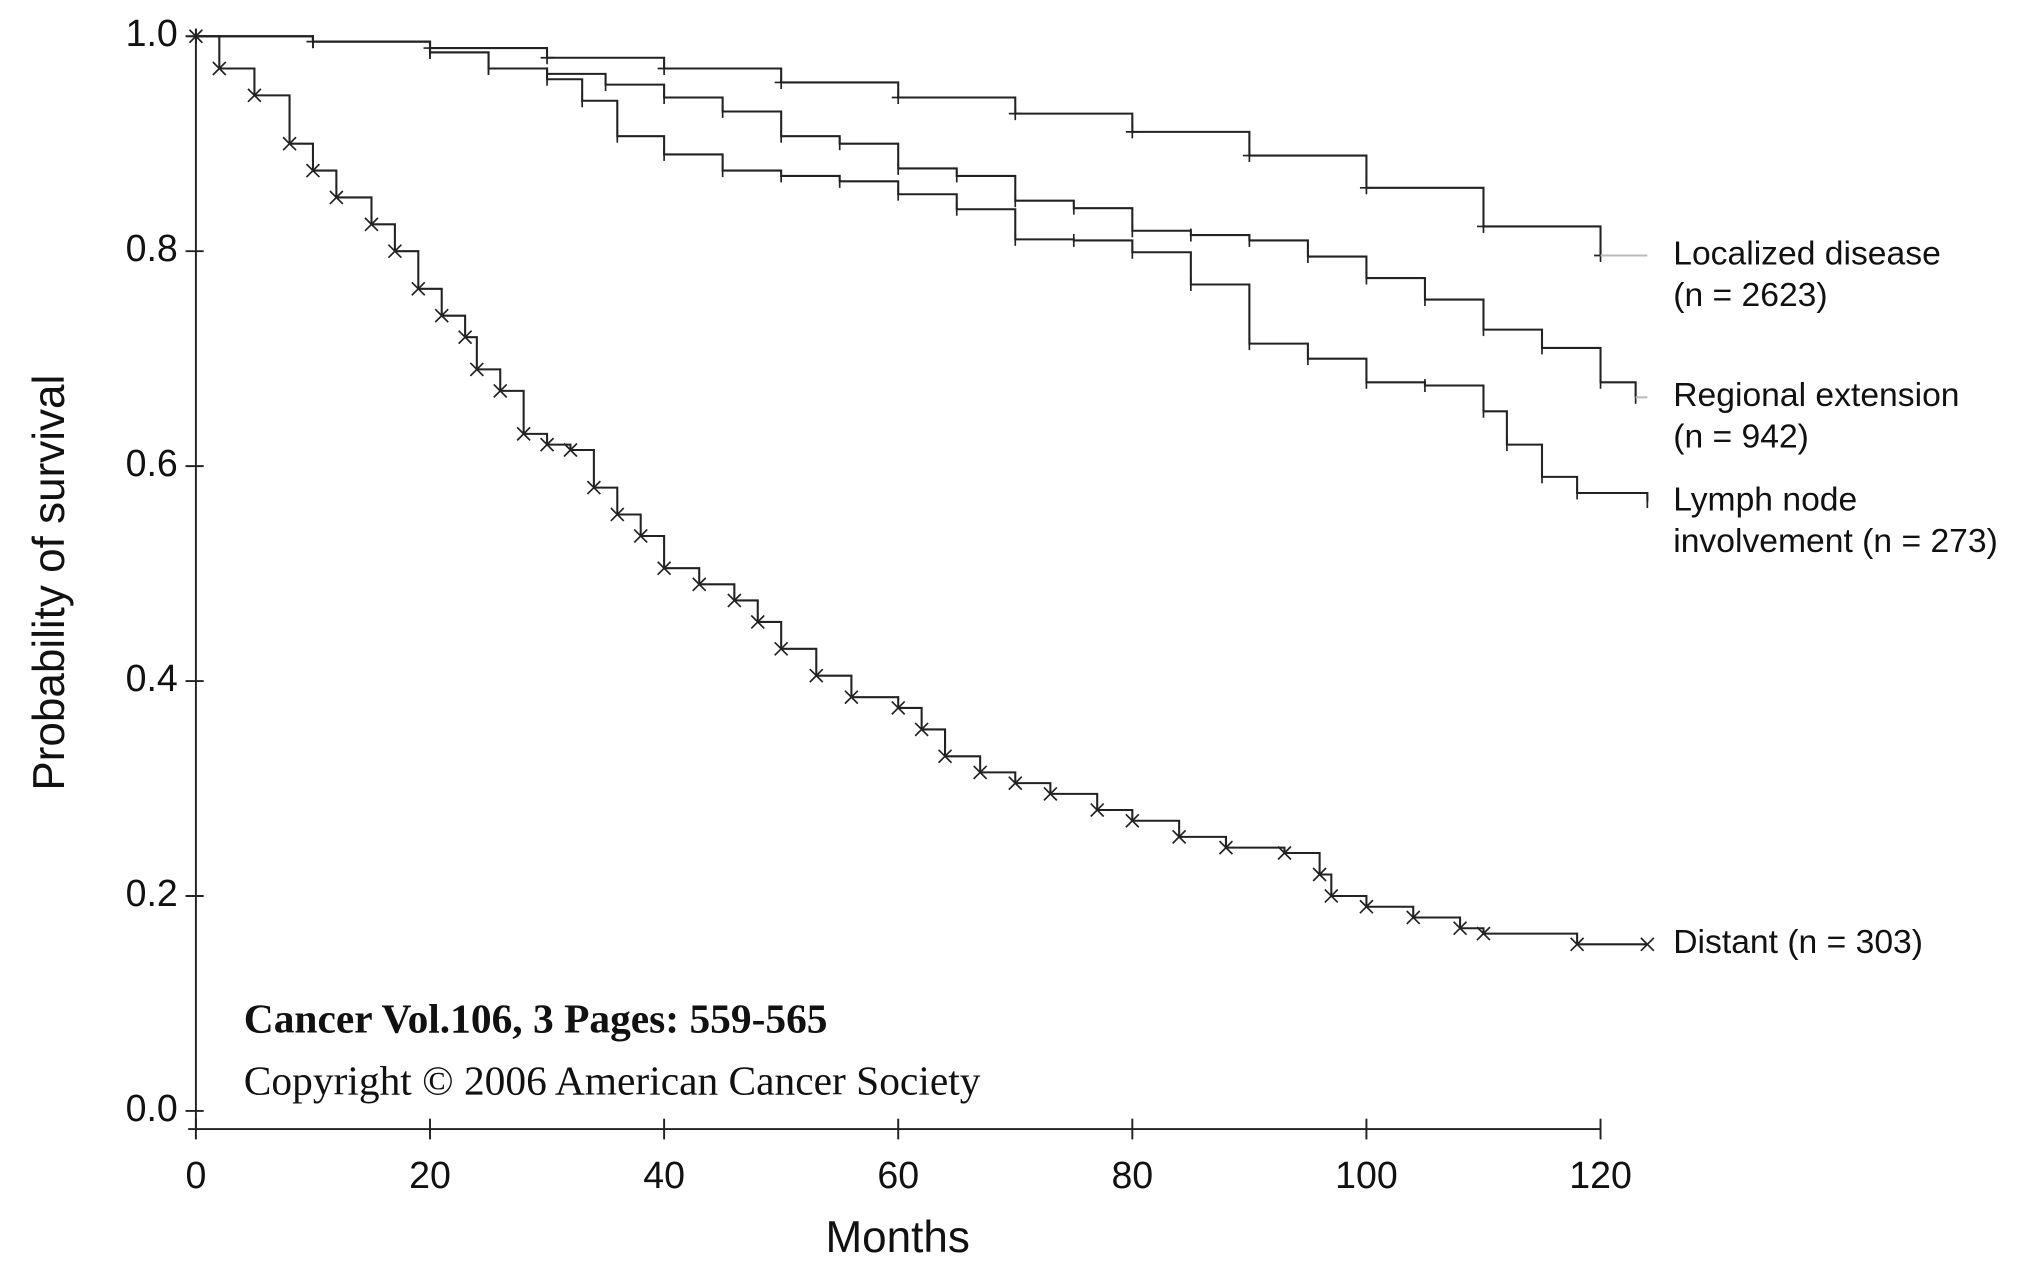  Describe the element at coordinates (152, 678) in the screenshot. I see `y-tick-label: 0.4` at that location.